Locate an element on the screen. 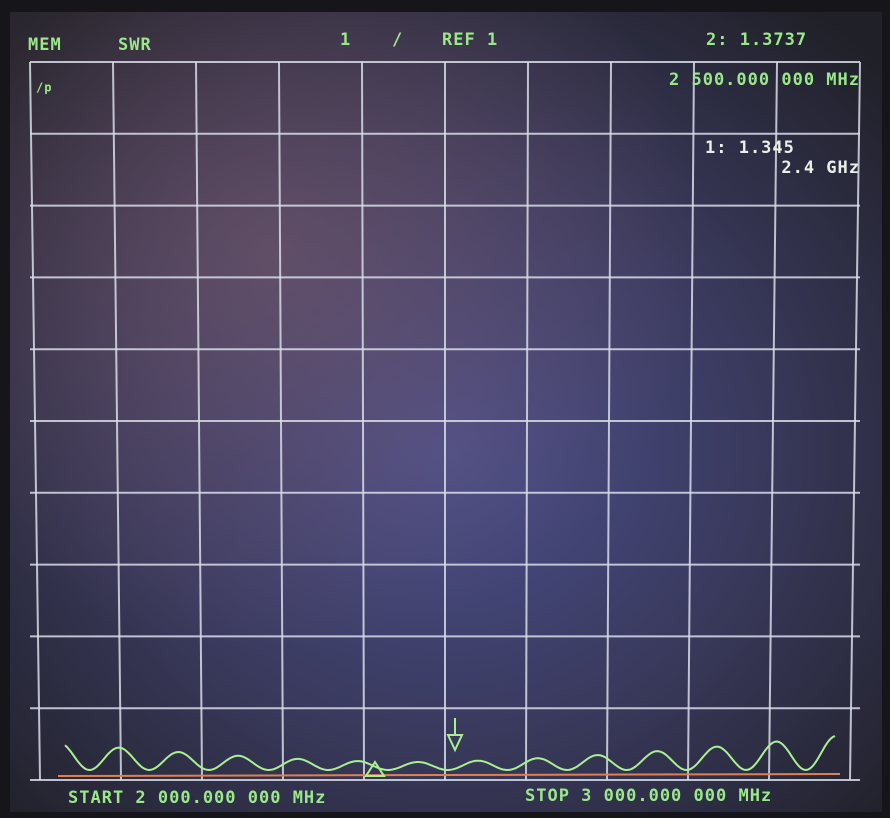 The width and height of the screenshot is (890, 818). marker-2-frequency: 2 500.000 000 MHz is located at coordinates (764, 80).